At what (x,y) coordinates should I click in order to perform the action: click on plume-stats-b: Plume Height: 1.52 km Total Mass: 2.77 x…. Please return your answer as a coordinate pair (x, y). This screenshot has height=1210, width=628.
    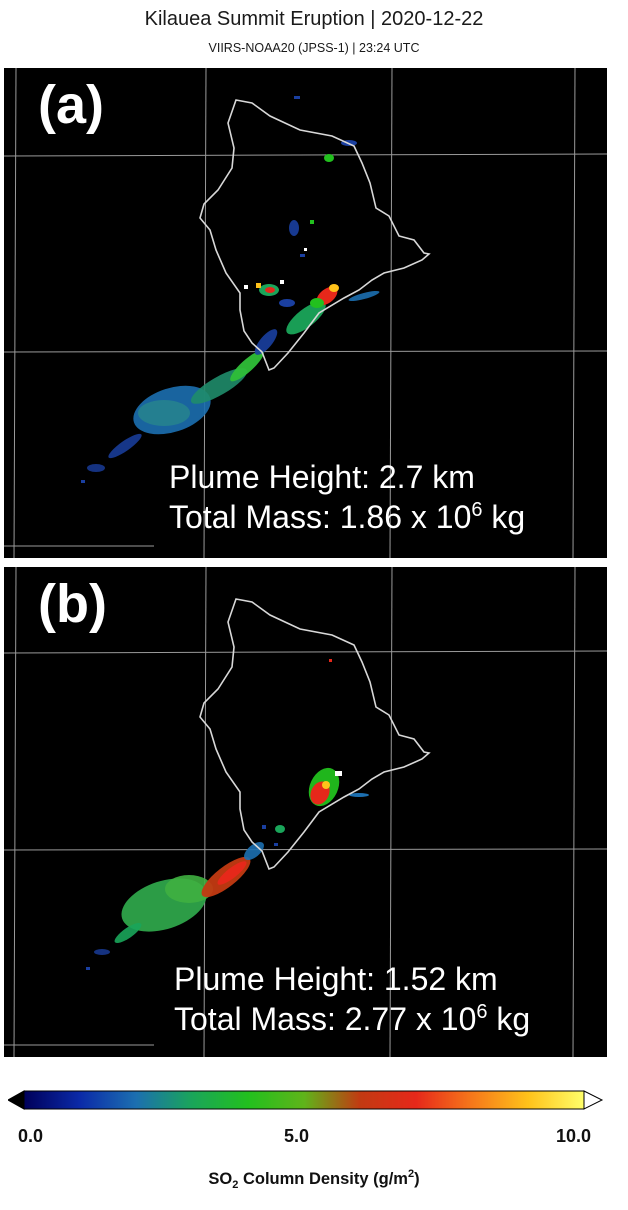
    Looking at the image, I should click on (352, 999).